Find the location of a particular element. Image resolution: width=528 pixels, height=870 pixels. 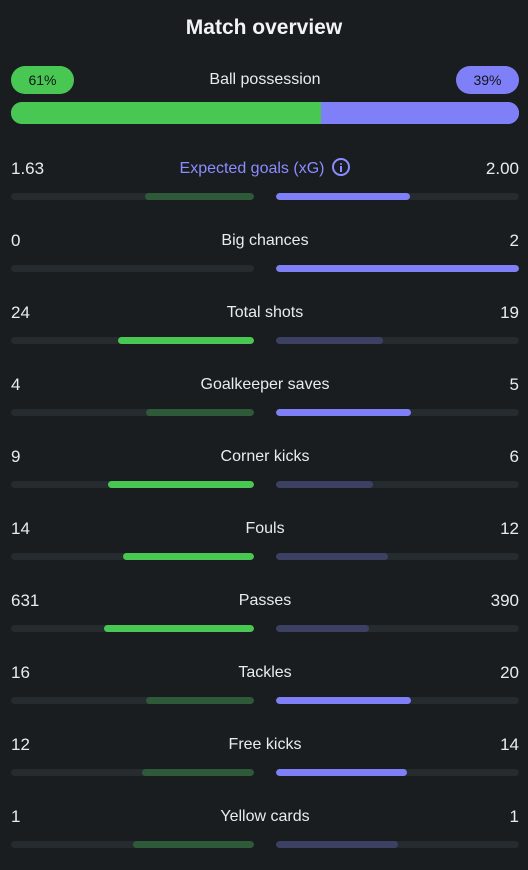

away-value: 12 is located at coordinates (509, 528).